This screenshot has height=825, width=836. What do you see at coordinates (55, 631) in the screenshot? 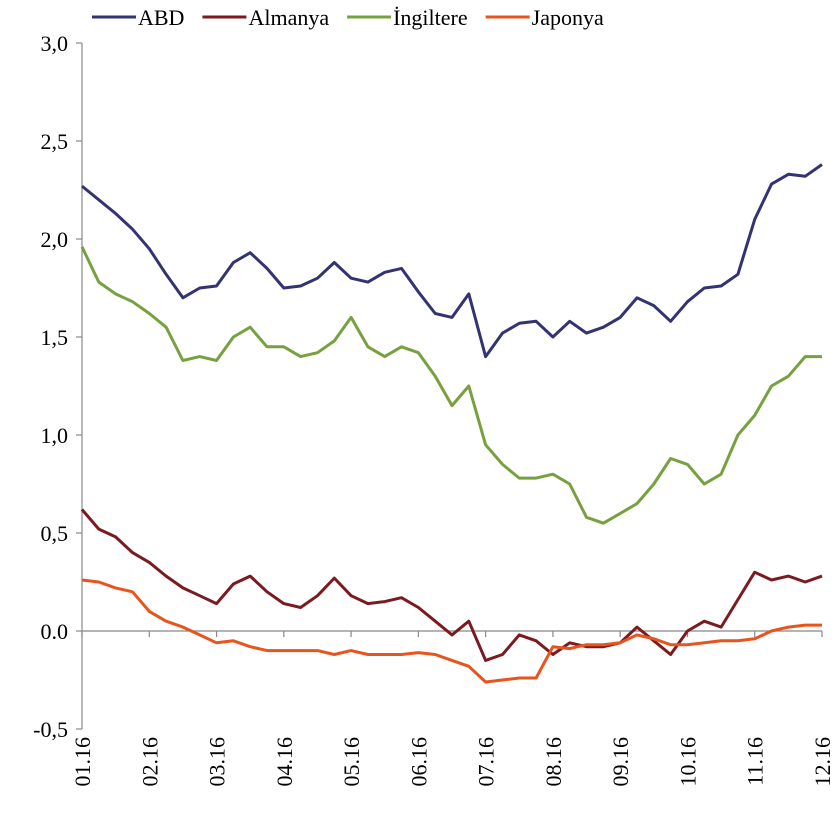
I see `y-tick-label: 0.0` at bounding box center [55, 631].